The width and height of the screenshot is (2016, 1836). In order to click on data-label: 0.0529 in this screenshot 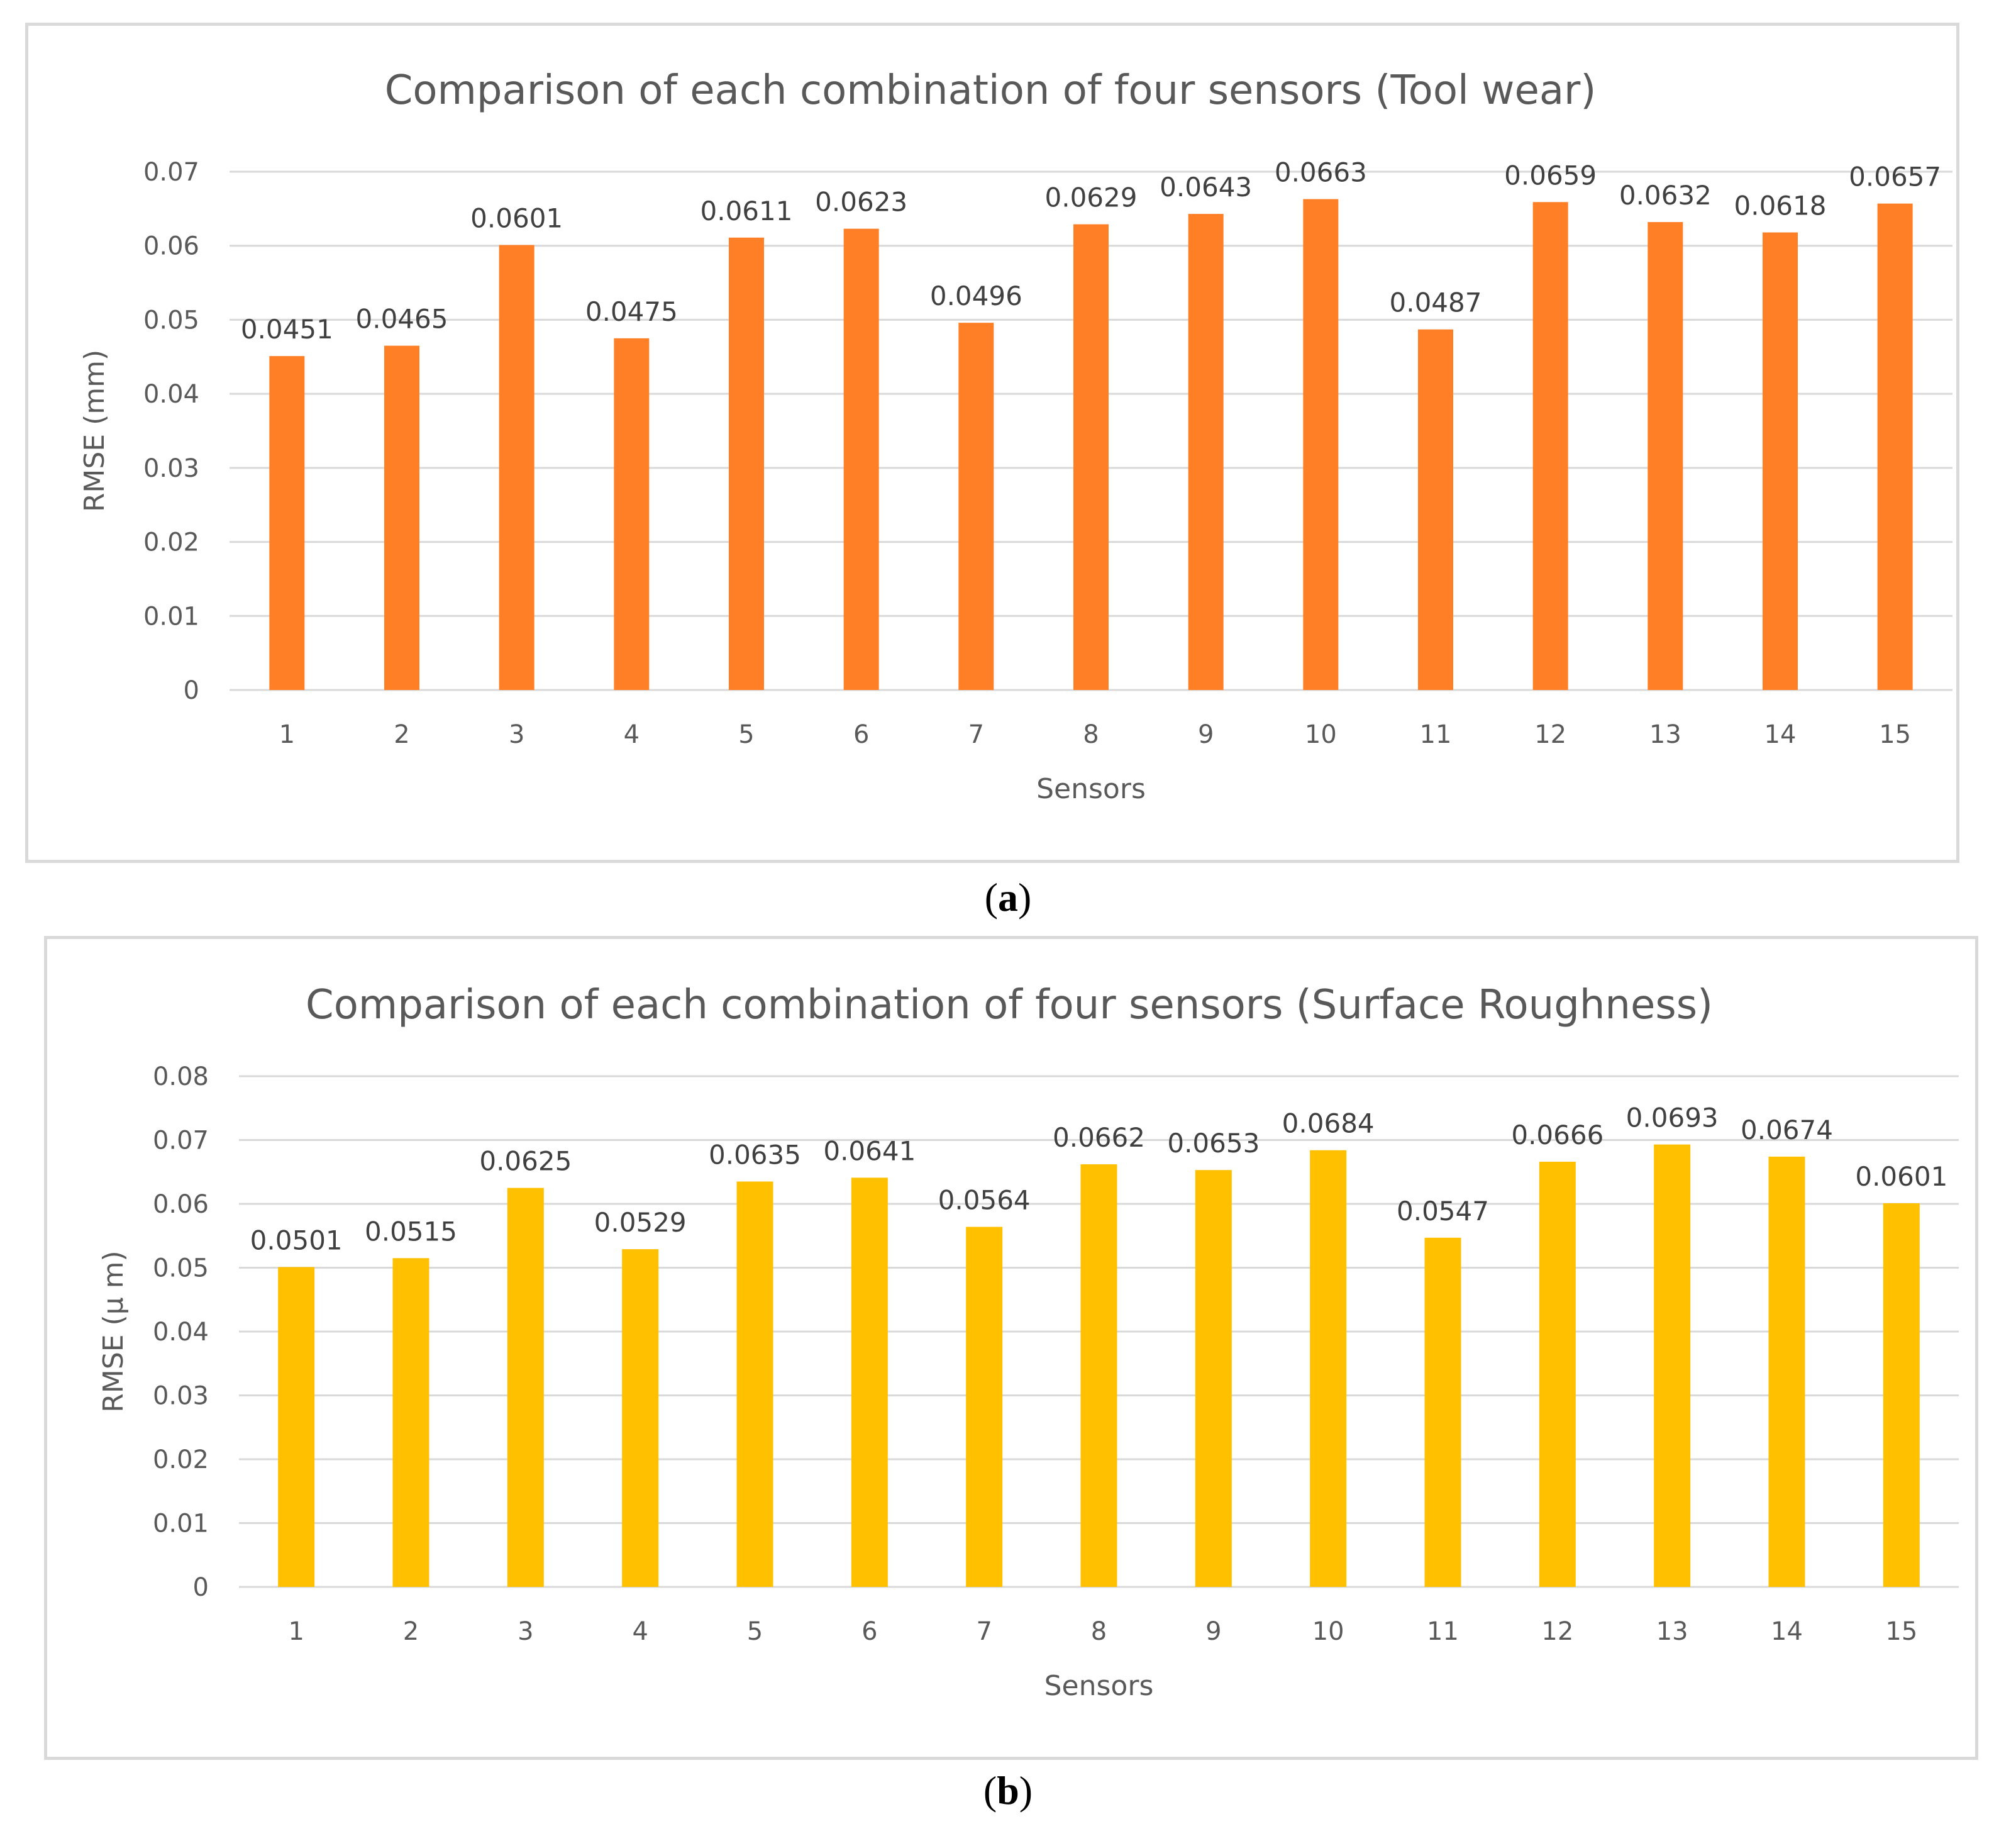, I will do `click(640, 1222)`.